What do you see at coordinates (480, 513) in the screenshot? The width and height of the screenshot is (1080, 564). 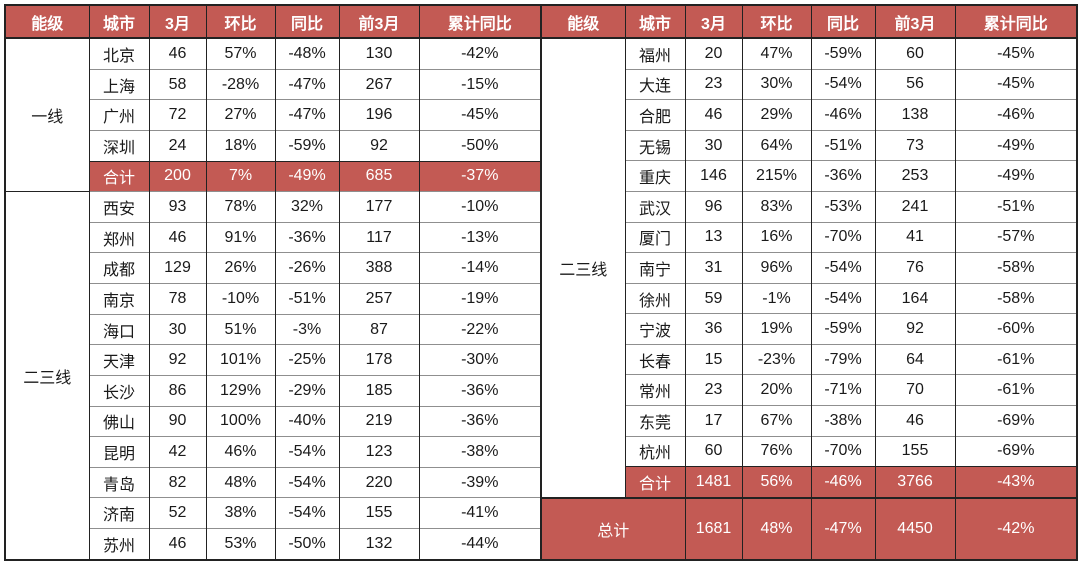 I see `value-cell: -41%` at bounding box center [480, 513].